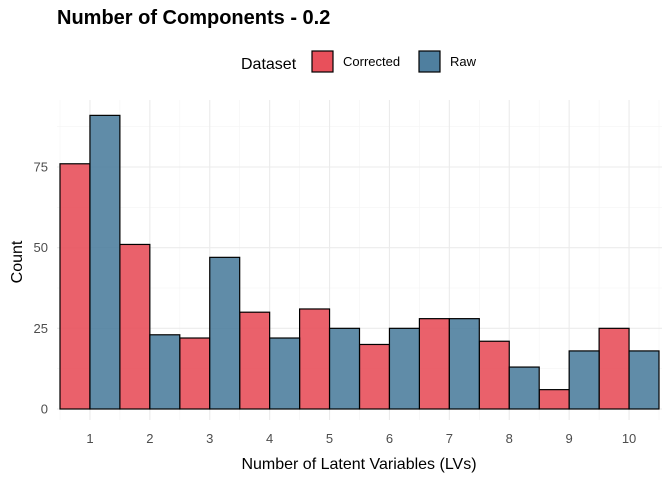  I want to click on legend-swatch-raw, so click(429, 61).